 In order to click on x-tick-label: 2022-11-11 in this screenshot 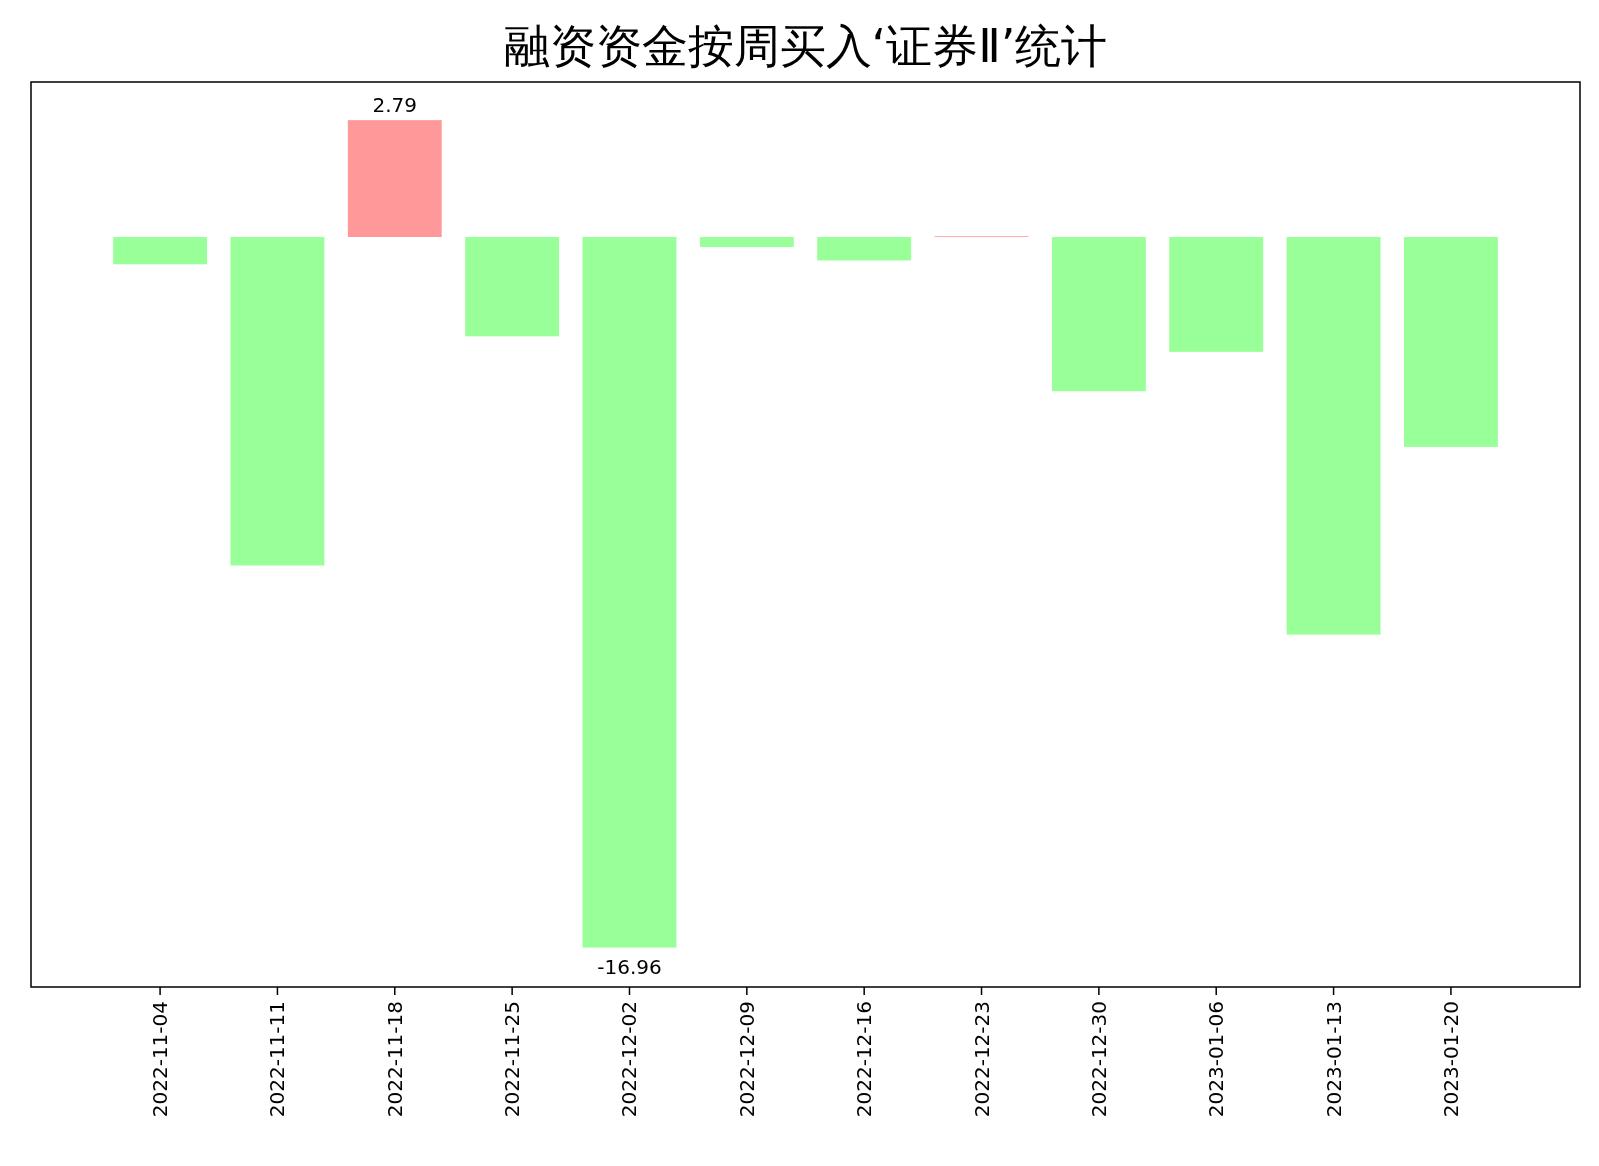, I will do `click(277, 1059)`.